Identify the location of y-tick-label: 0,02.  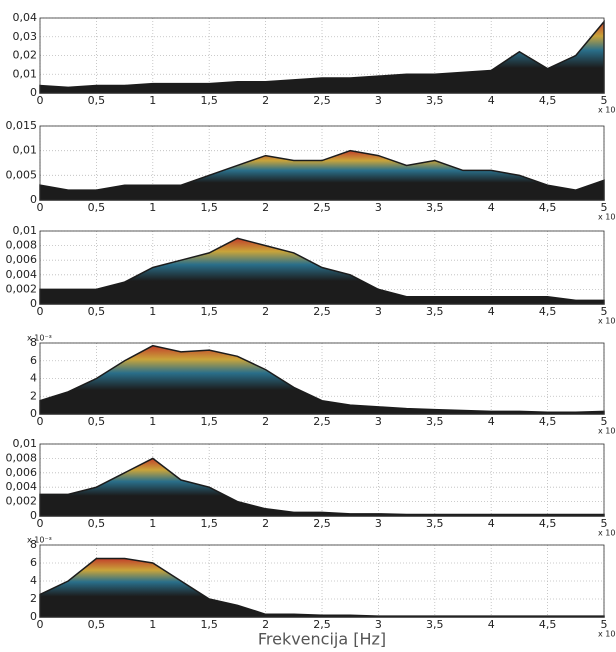
(25, 55).